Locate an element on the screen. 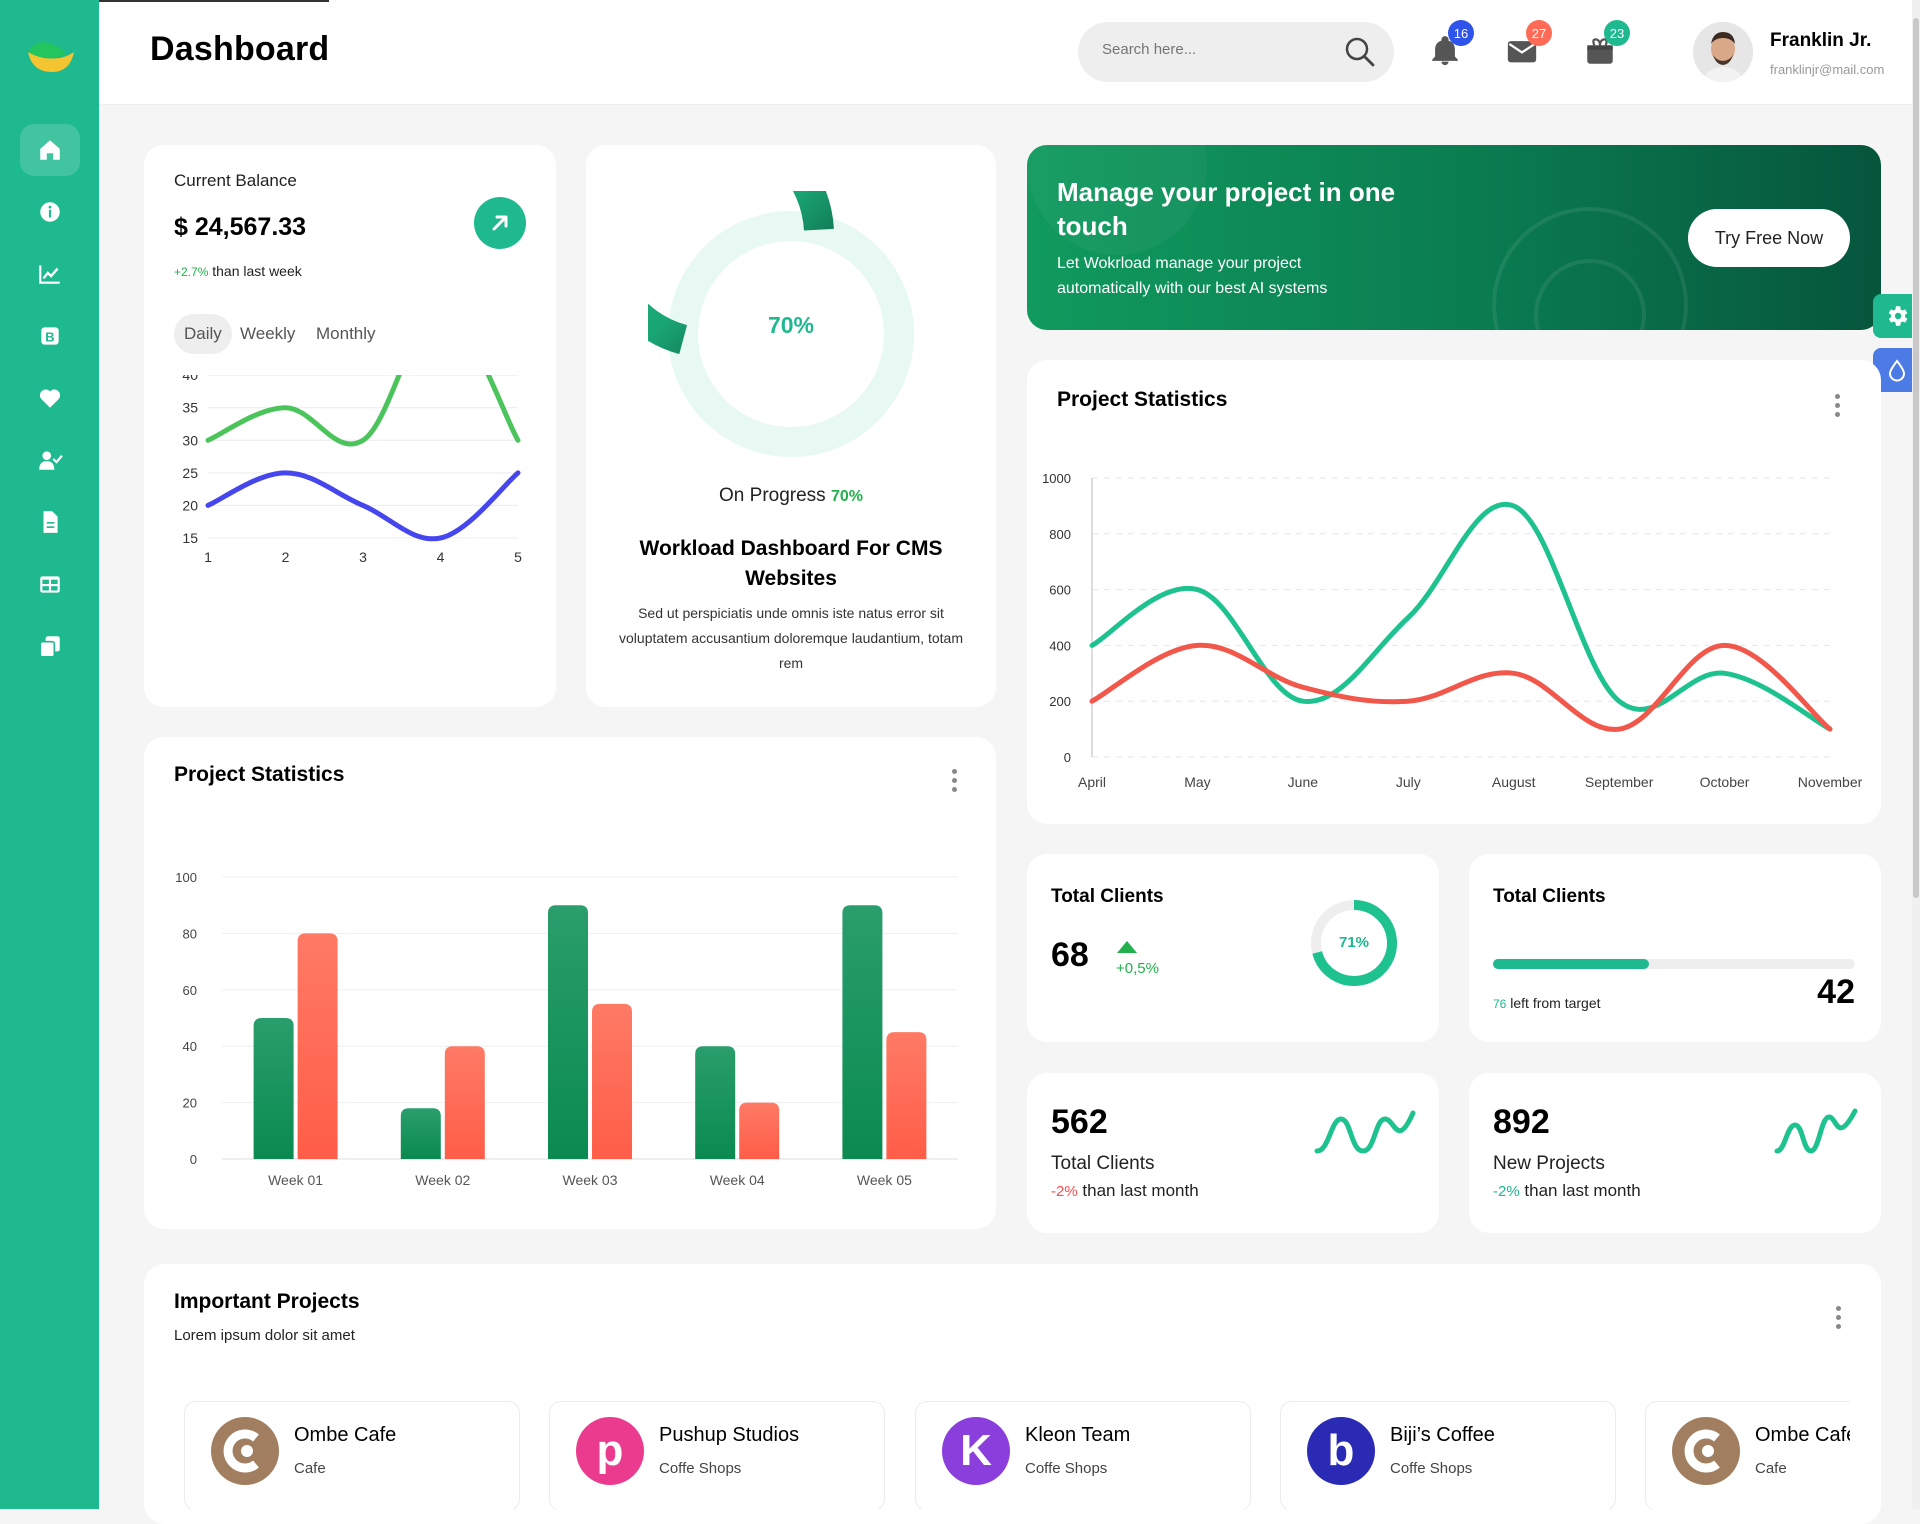  y-tick-label: 800 is located at coordinates (1060, 534).